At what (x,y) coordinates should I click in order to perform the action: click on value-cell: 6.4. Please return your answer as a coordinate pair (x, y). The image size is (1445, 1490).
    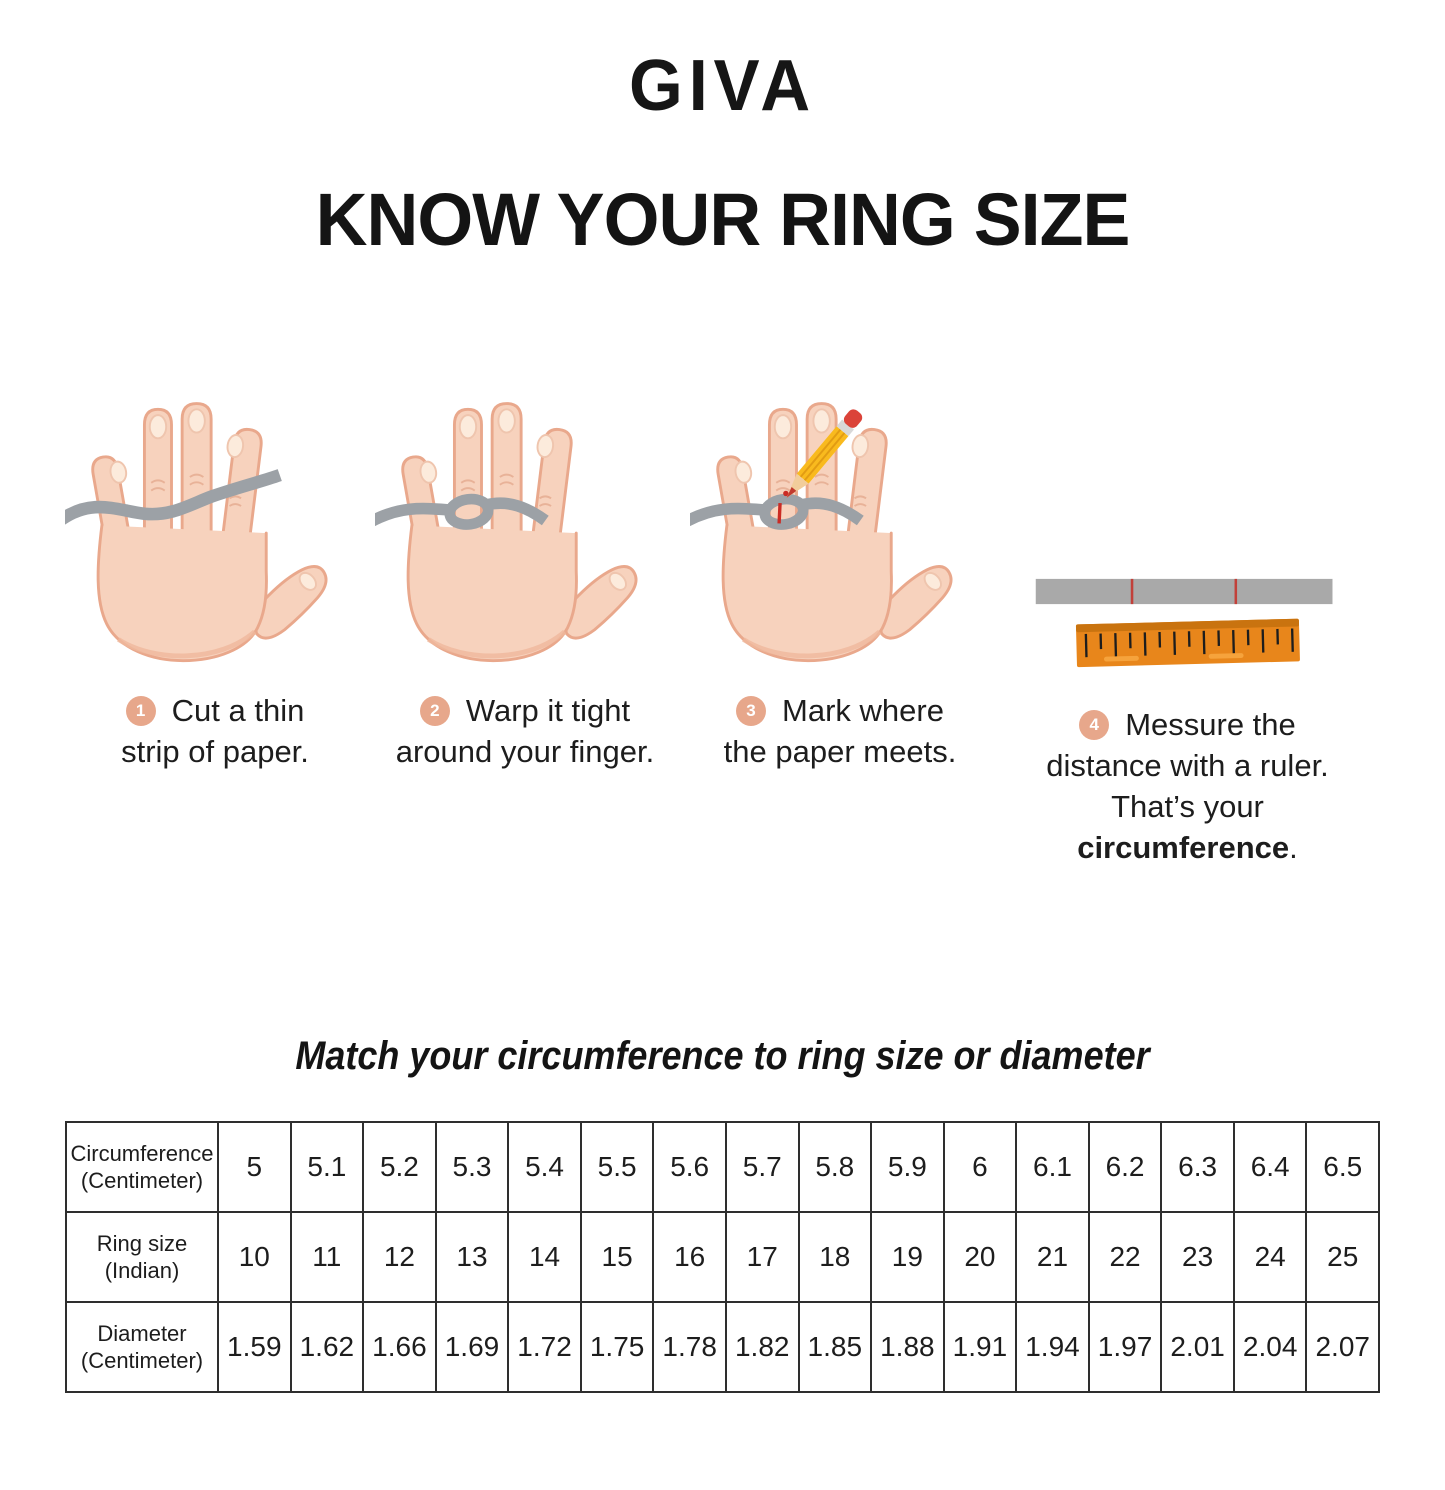
    Looking at the image, I should click on (1270, 1167).